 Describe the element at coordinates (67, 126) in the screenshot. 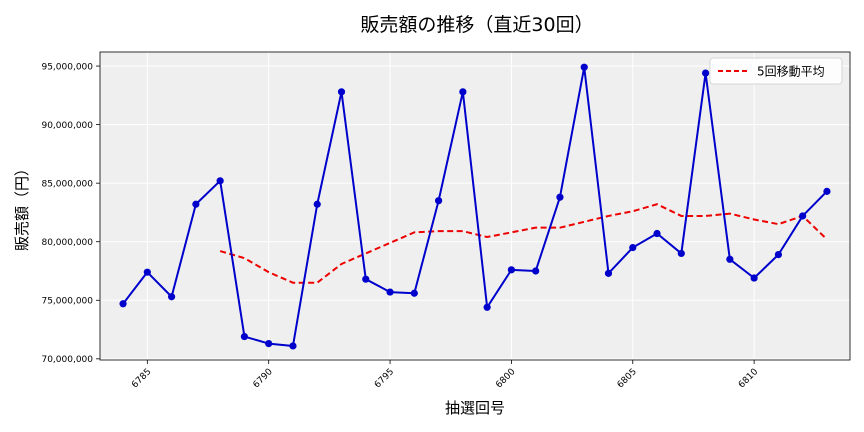

I see `y-tick-label: 90,000,000` at that location.